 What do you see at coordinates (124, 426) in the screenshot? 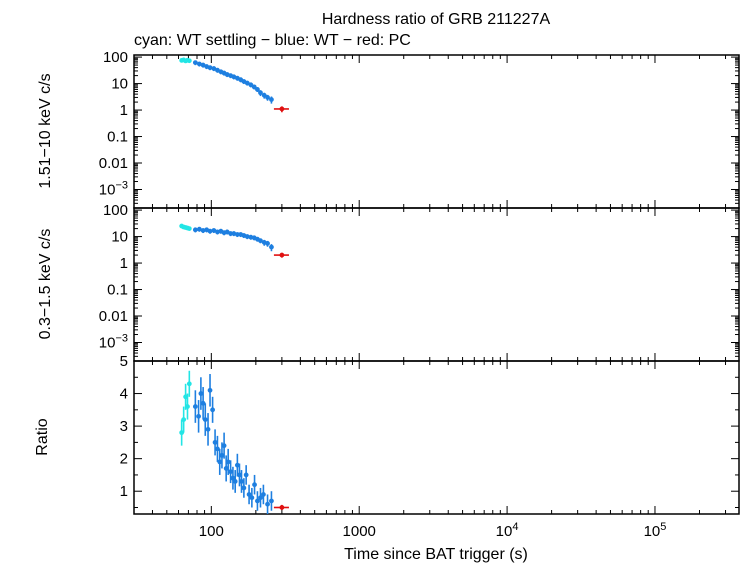
I see `y-tick-label: 3` at bounding box center [124, 426].